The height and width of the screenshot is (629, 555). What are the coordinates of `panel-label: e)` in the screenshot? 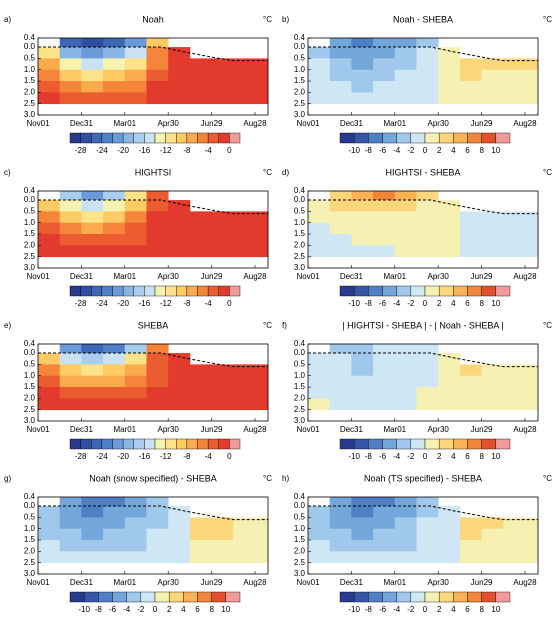 It's located at (7, 325).